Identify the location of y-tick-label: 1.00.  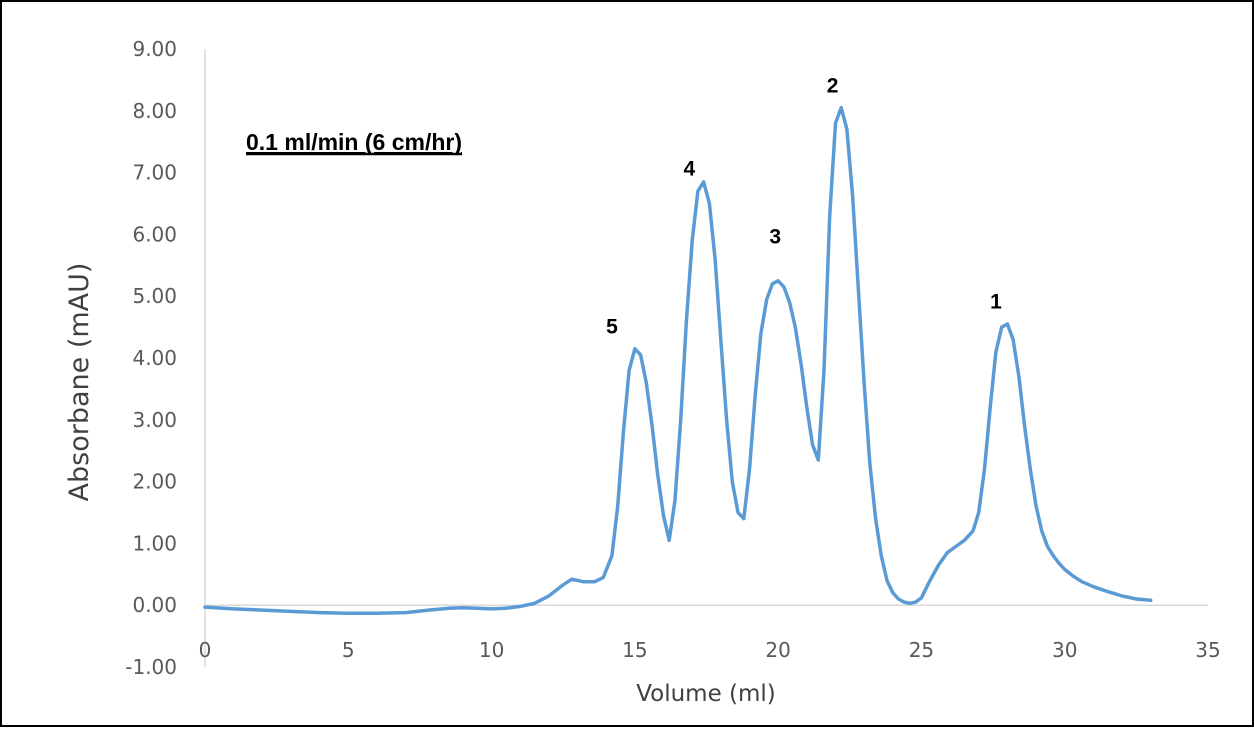
(154, 543).